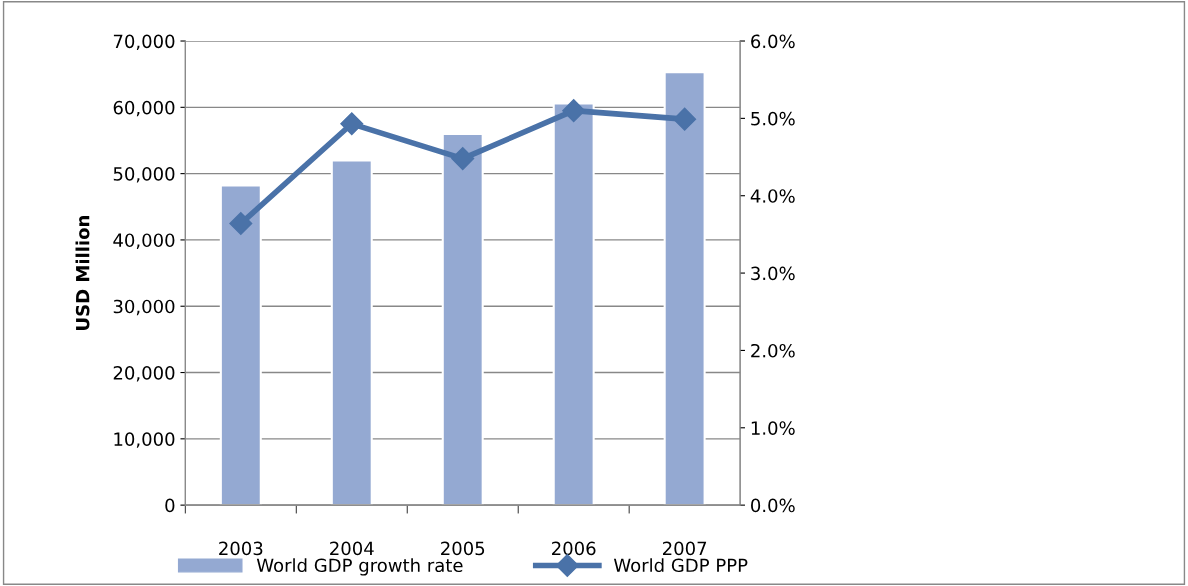  I want to click on y-tick-label: 30,000, so click(144, 307).